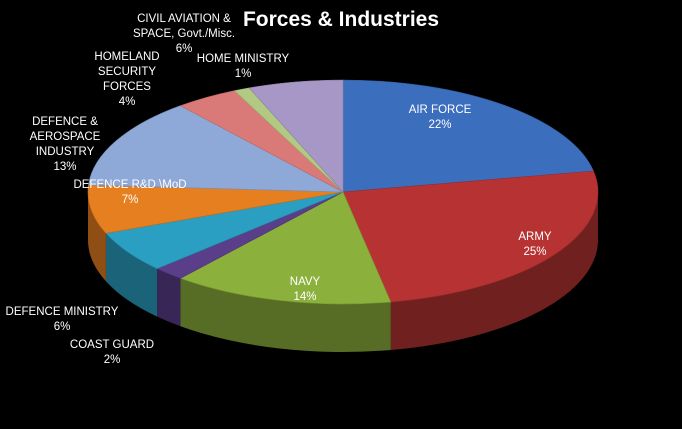 The height and width of the screenshot is (429, 682). I want to click on slice-value: 13%, so click(65, 167).